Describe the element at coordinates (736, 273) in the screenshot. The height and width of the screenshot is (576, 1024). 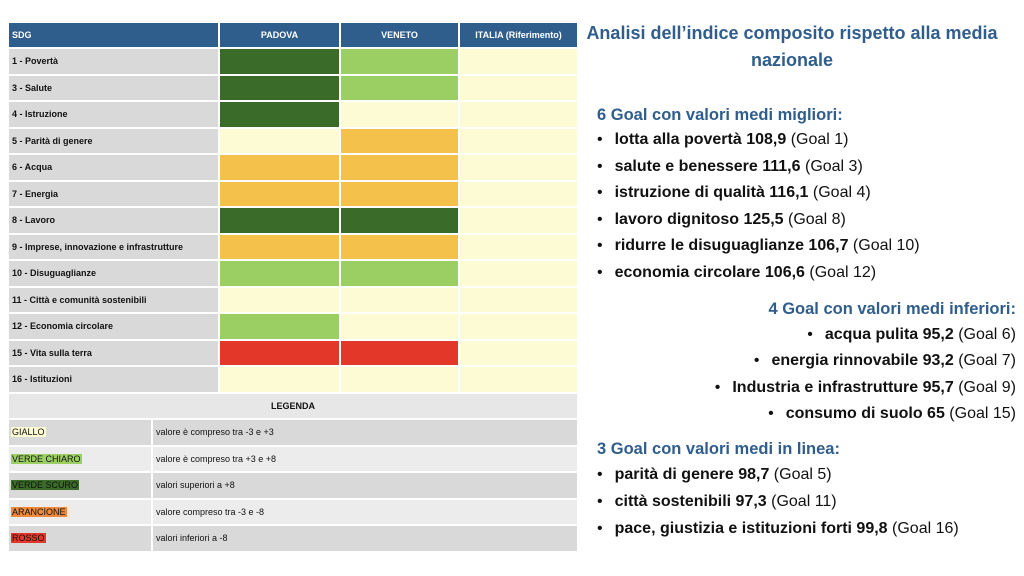
I see `bullet-item: • economia circolare 106,6 (Goal 12)` at that location.